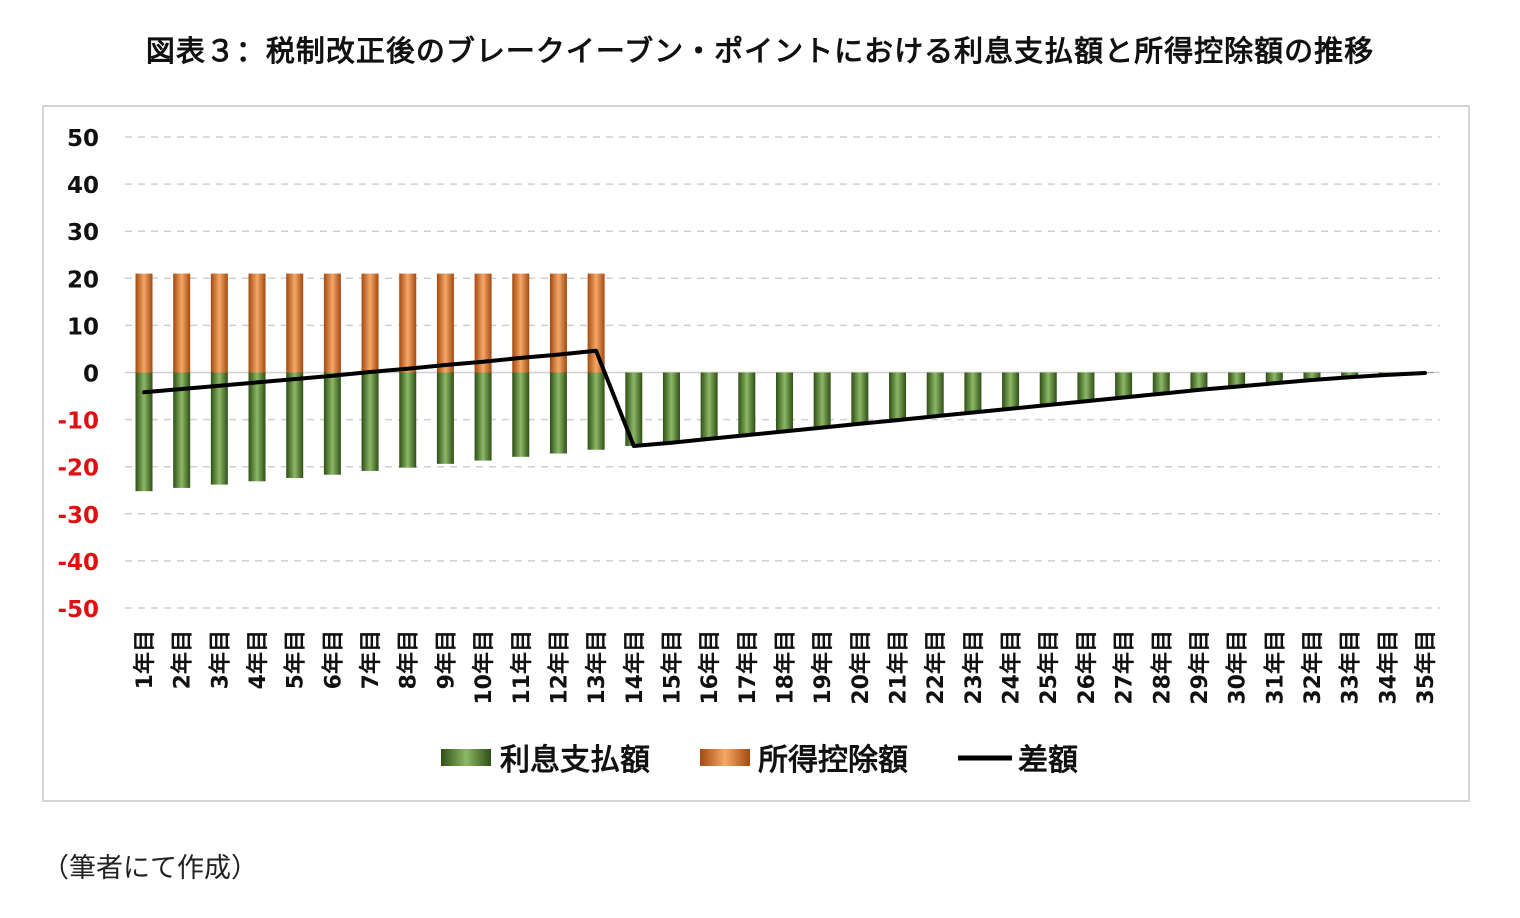  Describe the element at coordinates (597, 667) in the screenshot. I see `x-tick-label: 13年目` at that location.